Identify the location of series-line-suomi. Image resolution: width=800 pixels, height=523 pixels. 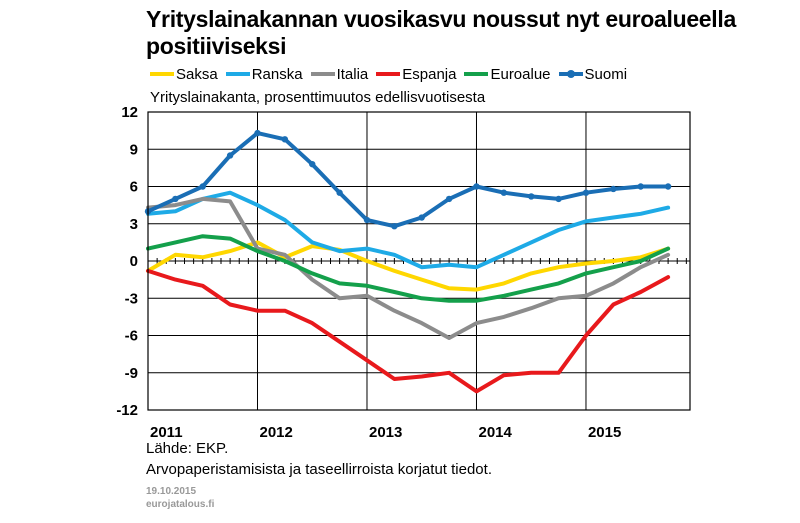
(408, 180).